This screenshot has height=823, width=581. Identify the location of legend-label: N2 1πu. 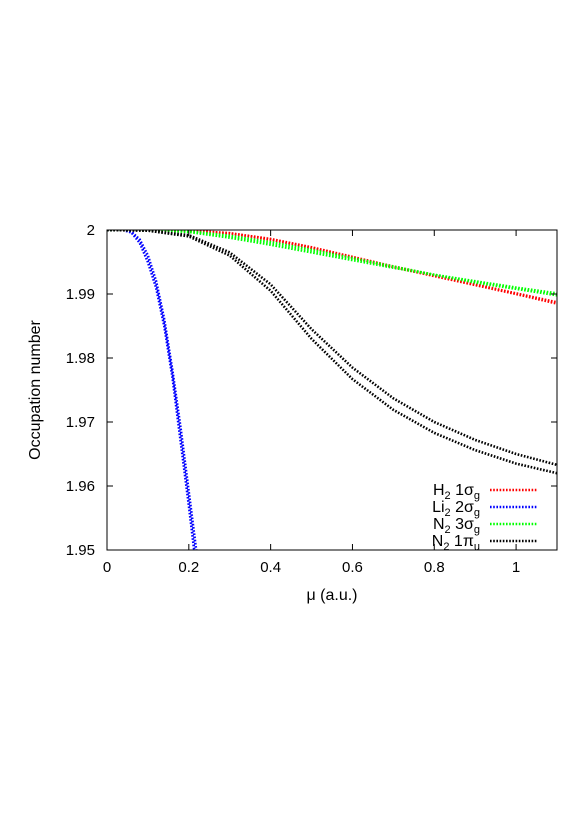
(456, 543).